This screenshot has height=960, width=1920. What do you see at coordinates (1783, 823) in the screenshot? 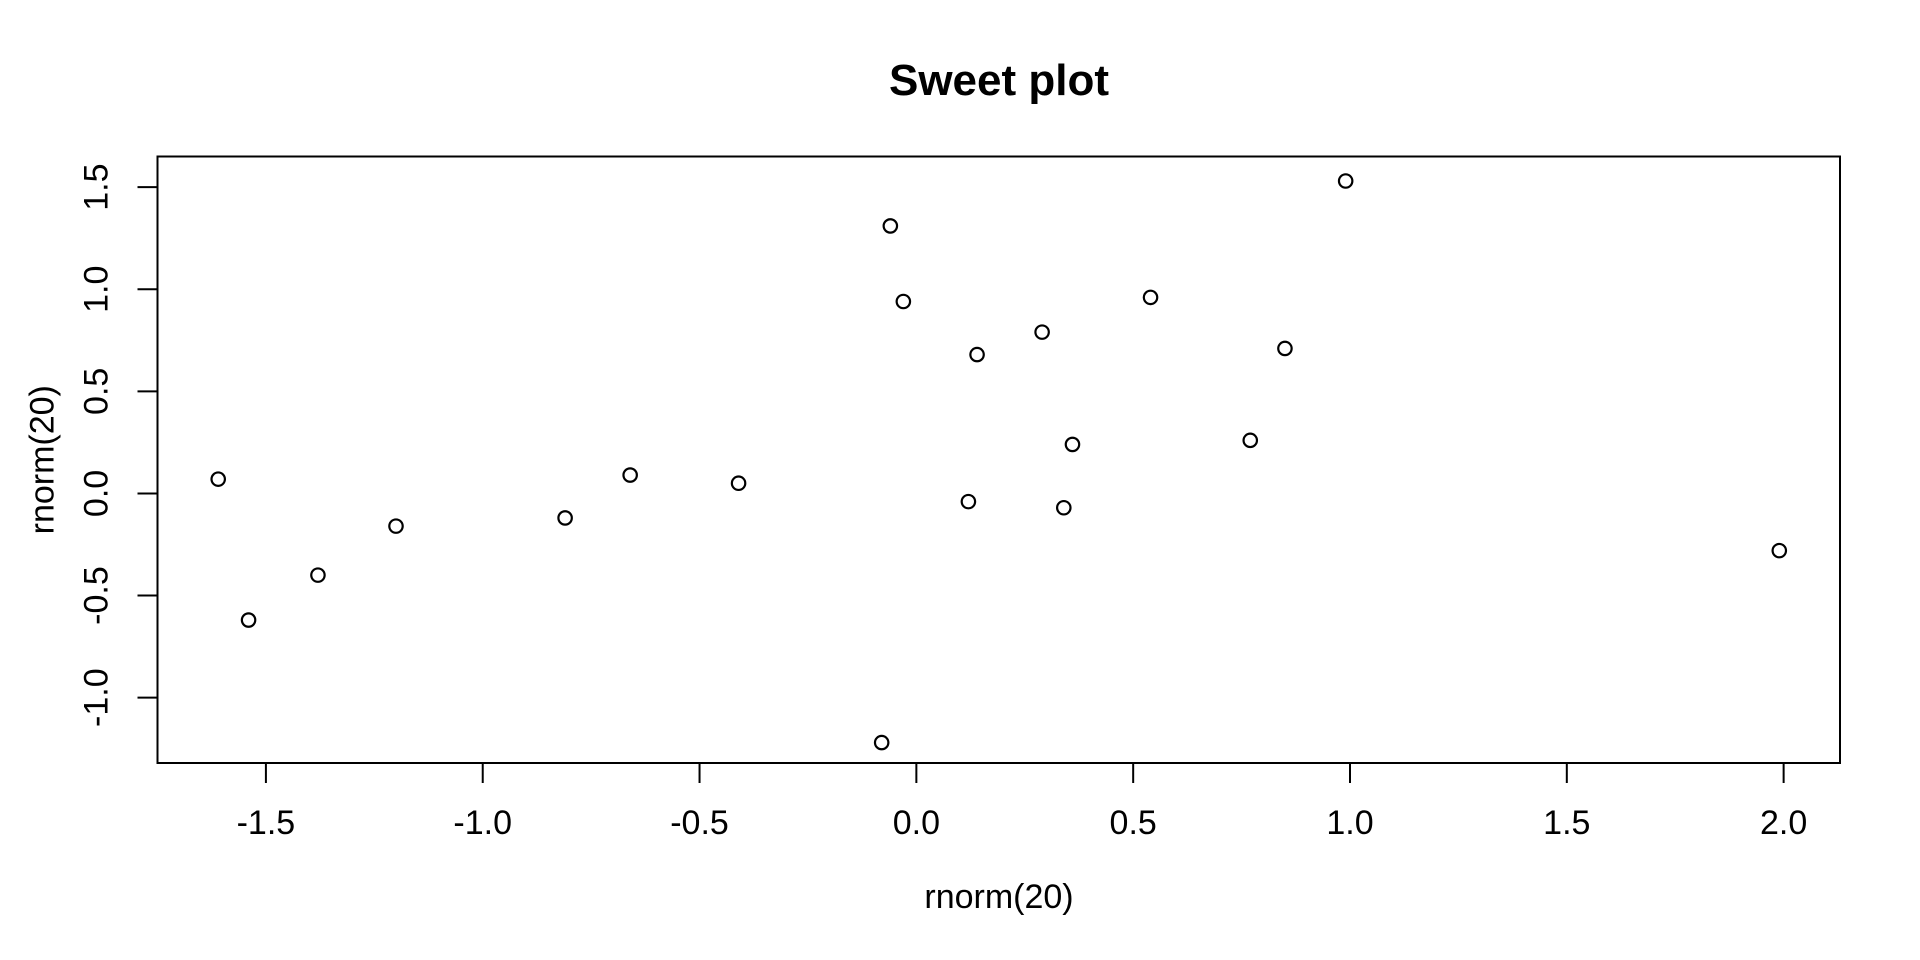
I see `x-tick-label: 2.0` at bounding box center [1783, 823].